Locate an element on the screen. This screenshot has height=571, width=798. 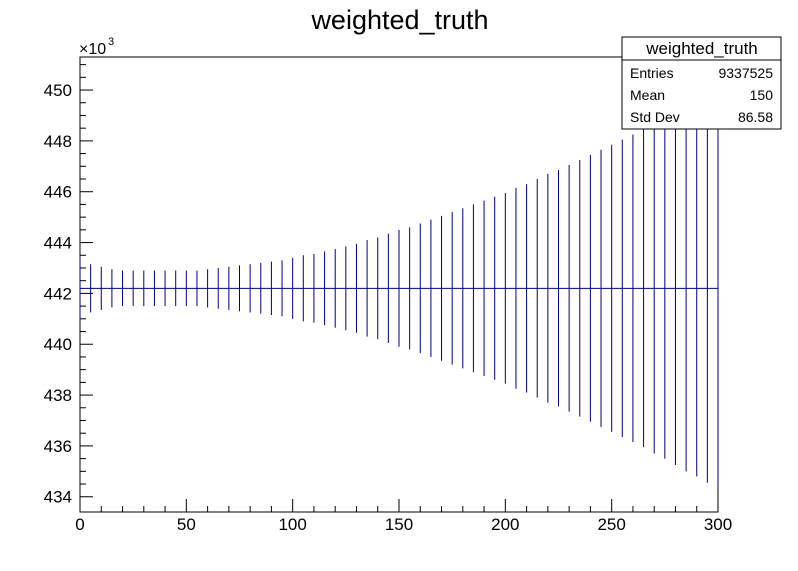
stats-stddev-value: 86.58 is located at coordinates (755, 117).